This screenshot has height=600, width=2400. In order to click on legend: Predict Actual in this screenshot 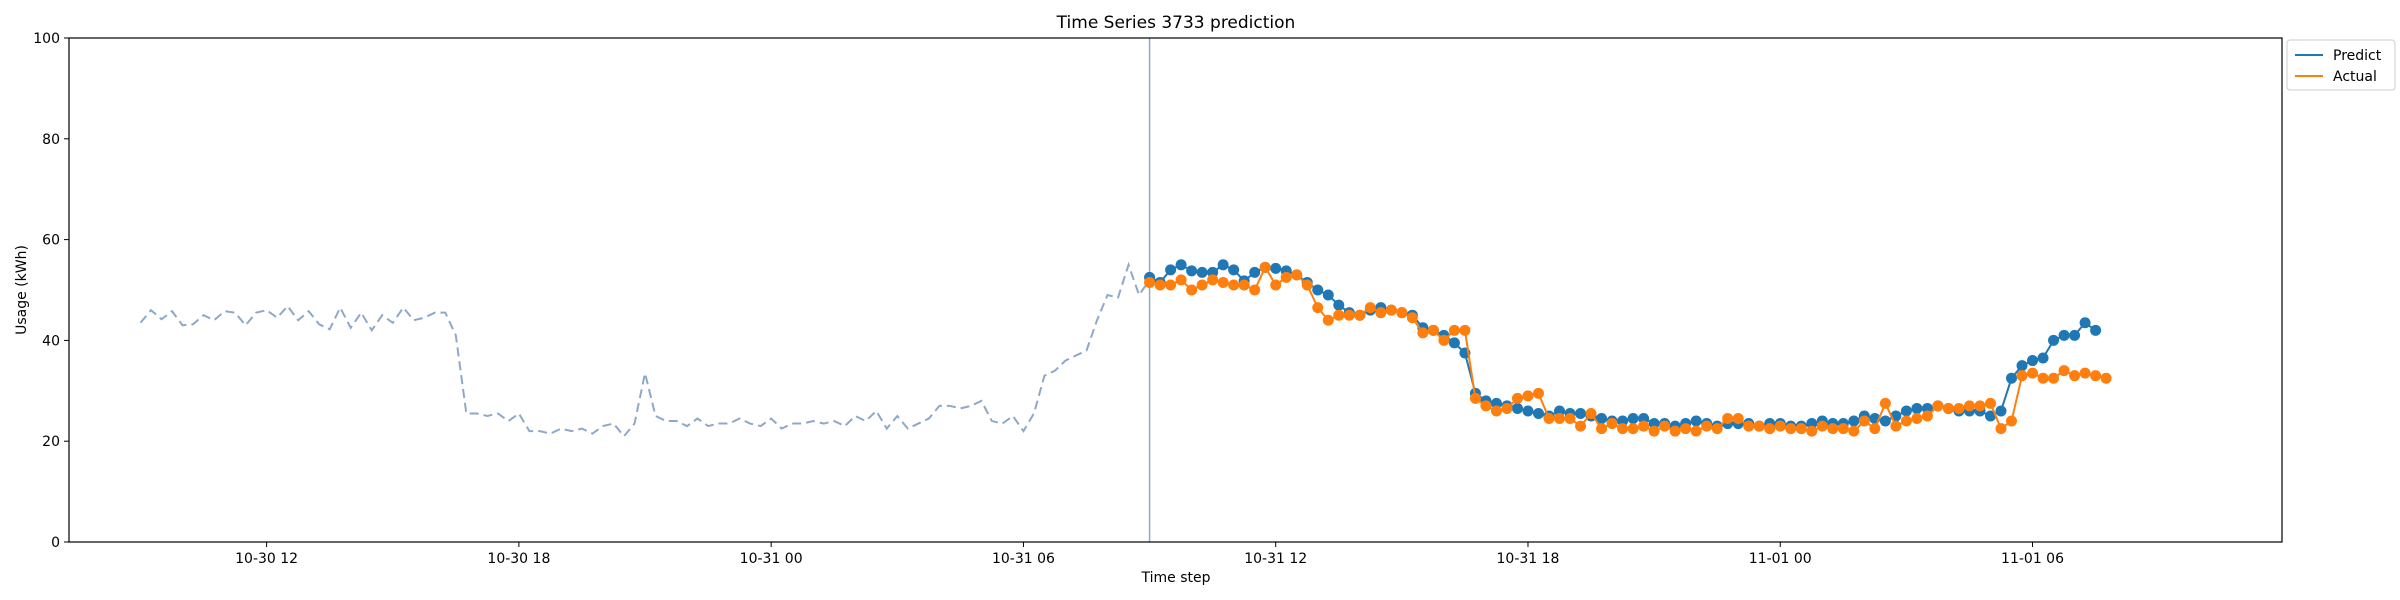, I will do `click(2341, 65)`.